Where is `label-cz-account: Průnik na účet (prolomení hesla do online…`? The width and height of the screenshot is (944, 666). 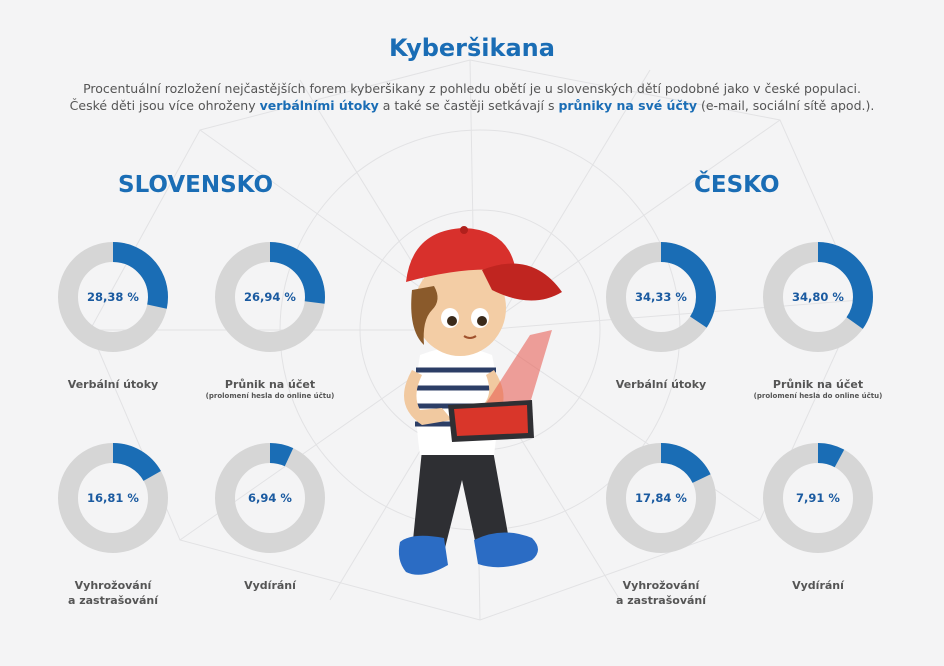
label-cz-account: Průnik na účet (prolomení hesla do online… is located at coordinates (818, 389).